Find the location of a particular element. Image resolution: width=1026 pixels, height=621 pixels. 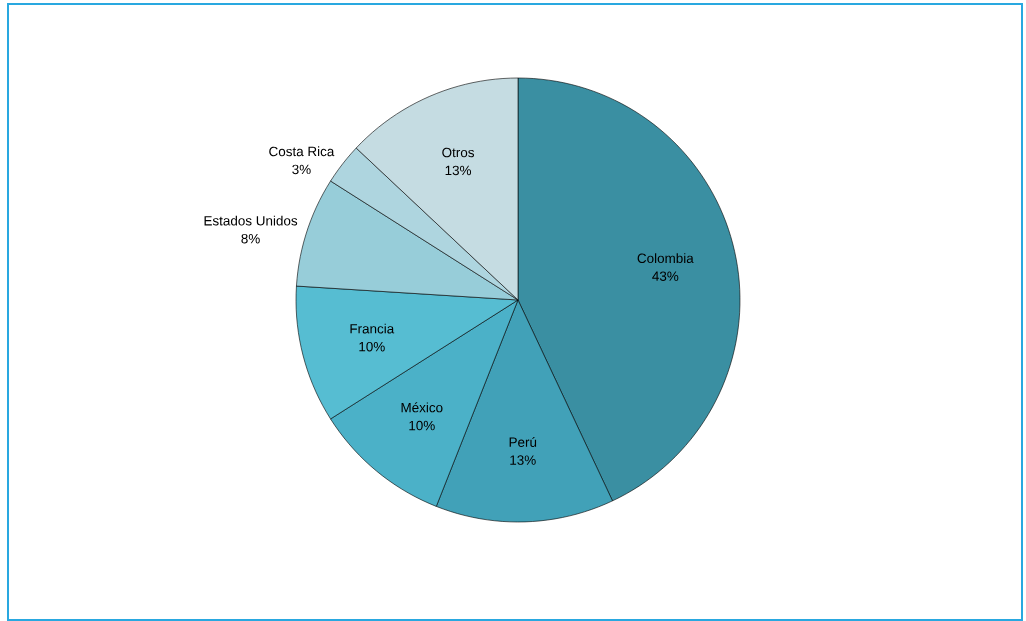

slice-label: Estados Unidos is located at coordinates (251, 220).